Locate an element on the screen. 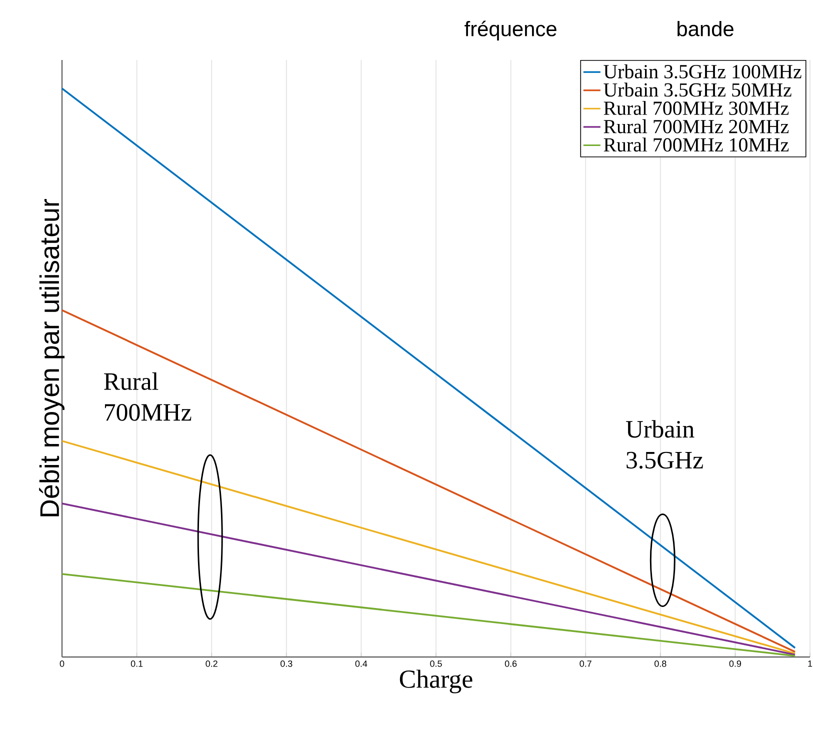 The height and width of the screenshot is (735, 813). x-tick-label: 0.8 is located at coordinates (660, 663).